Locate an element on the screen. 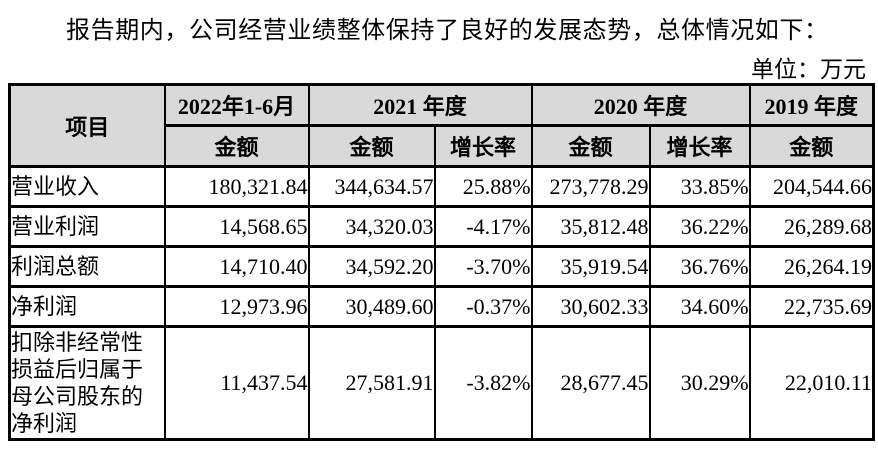 This screenshot has height=454, width=878. cell-amount-2022: 14,710.40 is located at coordinates (236, 266).